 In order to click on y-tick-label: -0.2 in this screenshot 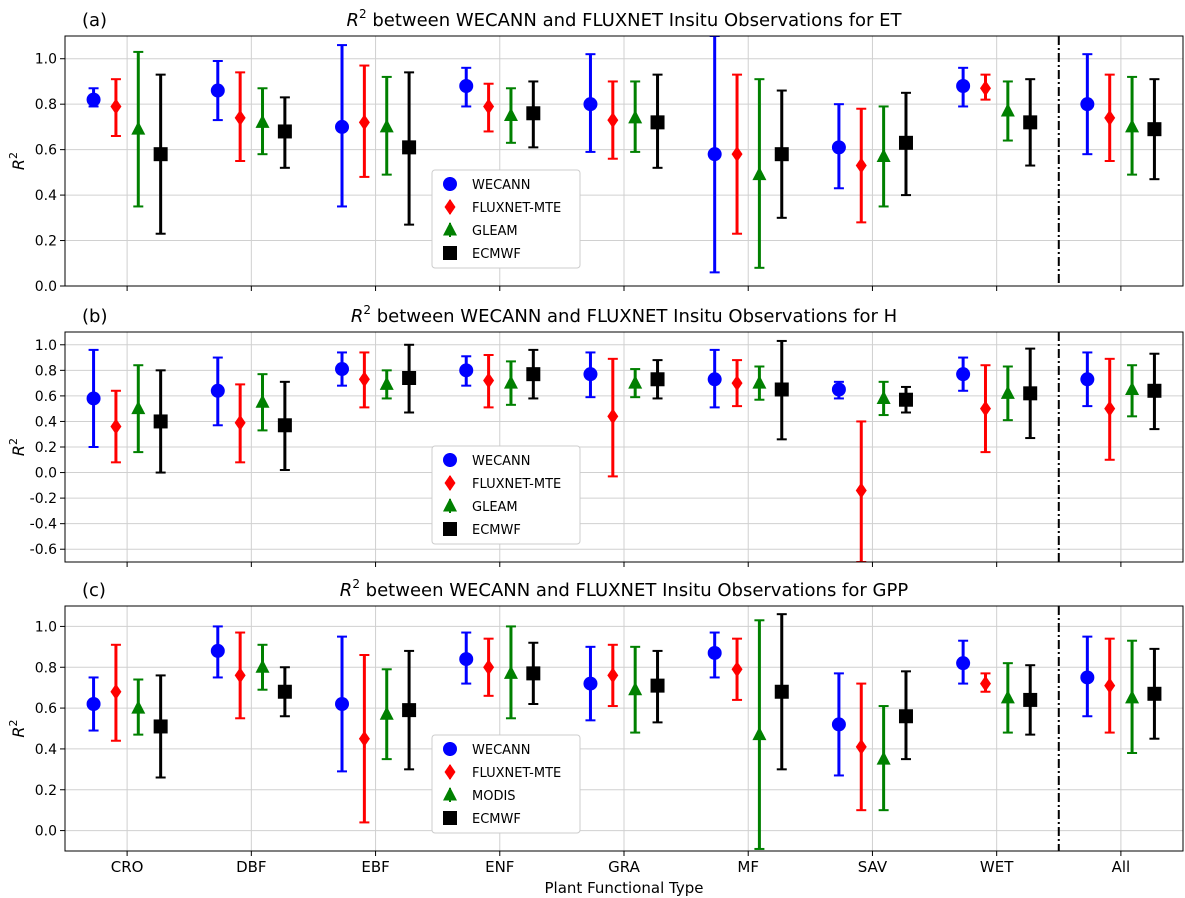, I will do `click(43, 499)`.